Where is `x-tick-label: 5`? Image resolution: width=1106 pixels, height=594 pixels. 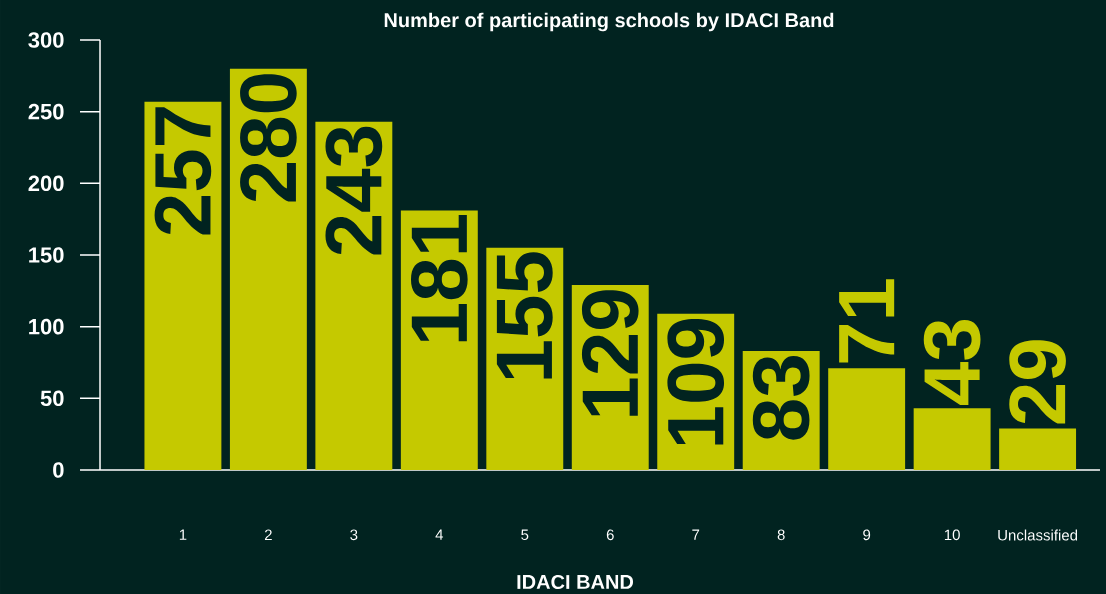
x-tick-label: 5 is located at coordinates (525, 534).